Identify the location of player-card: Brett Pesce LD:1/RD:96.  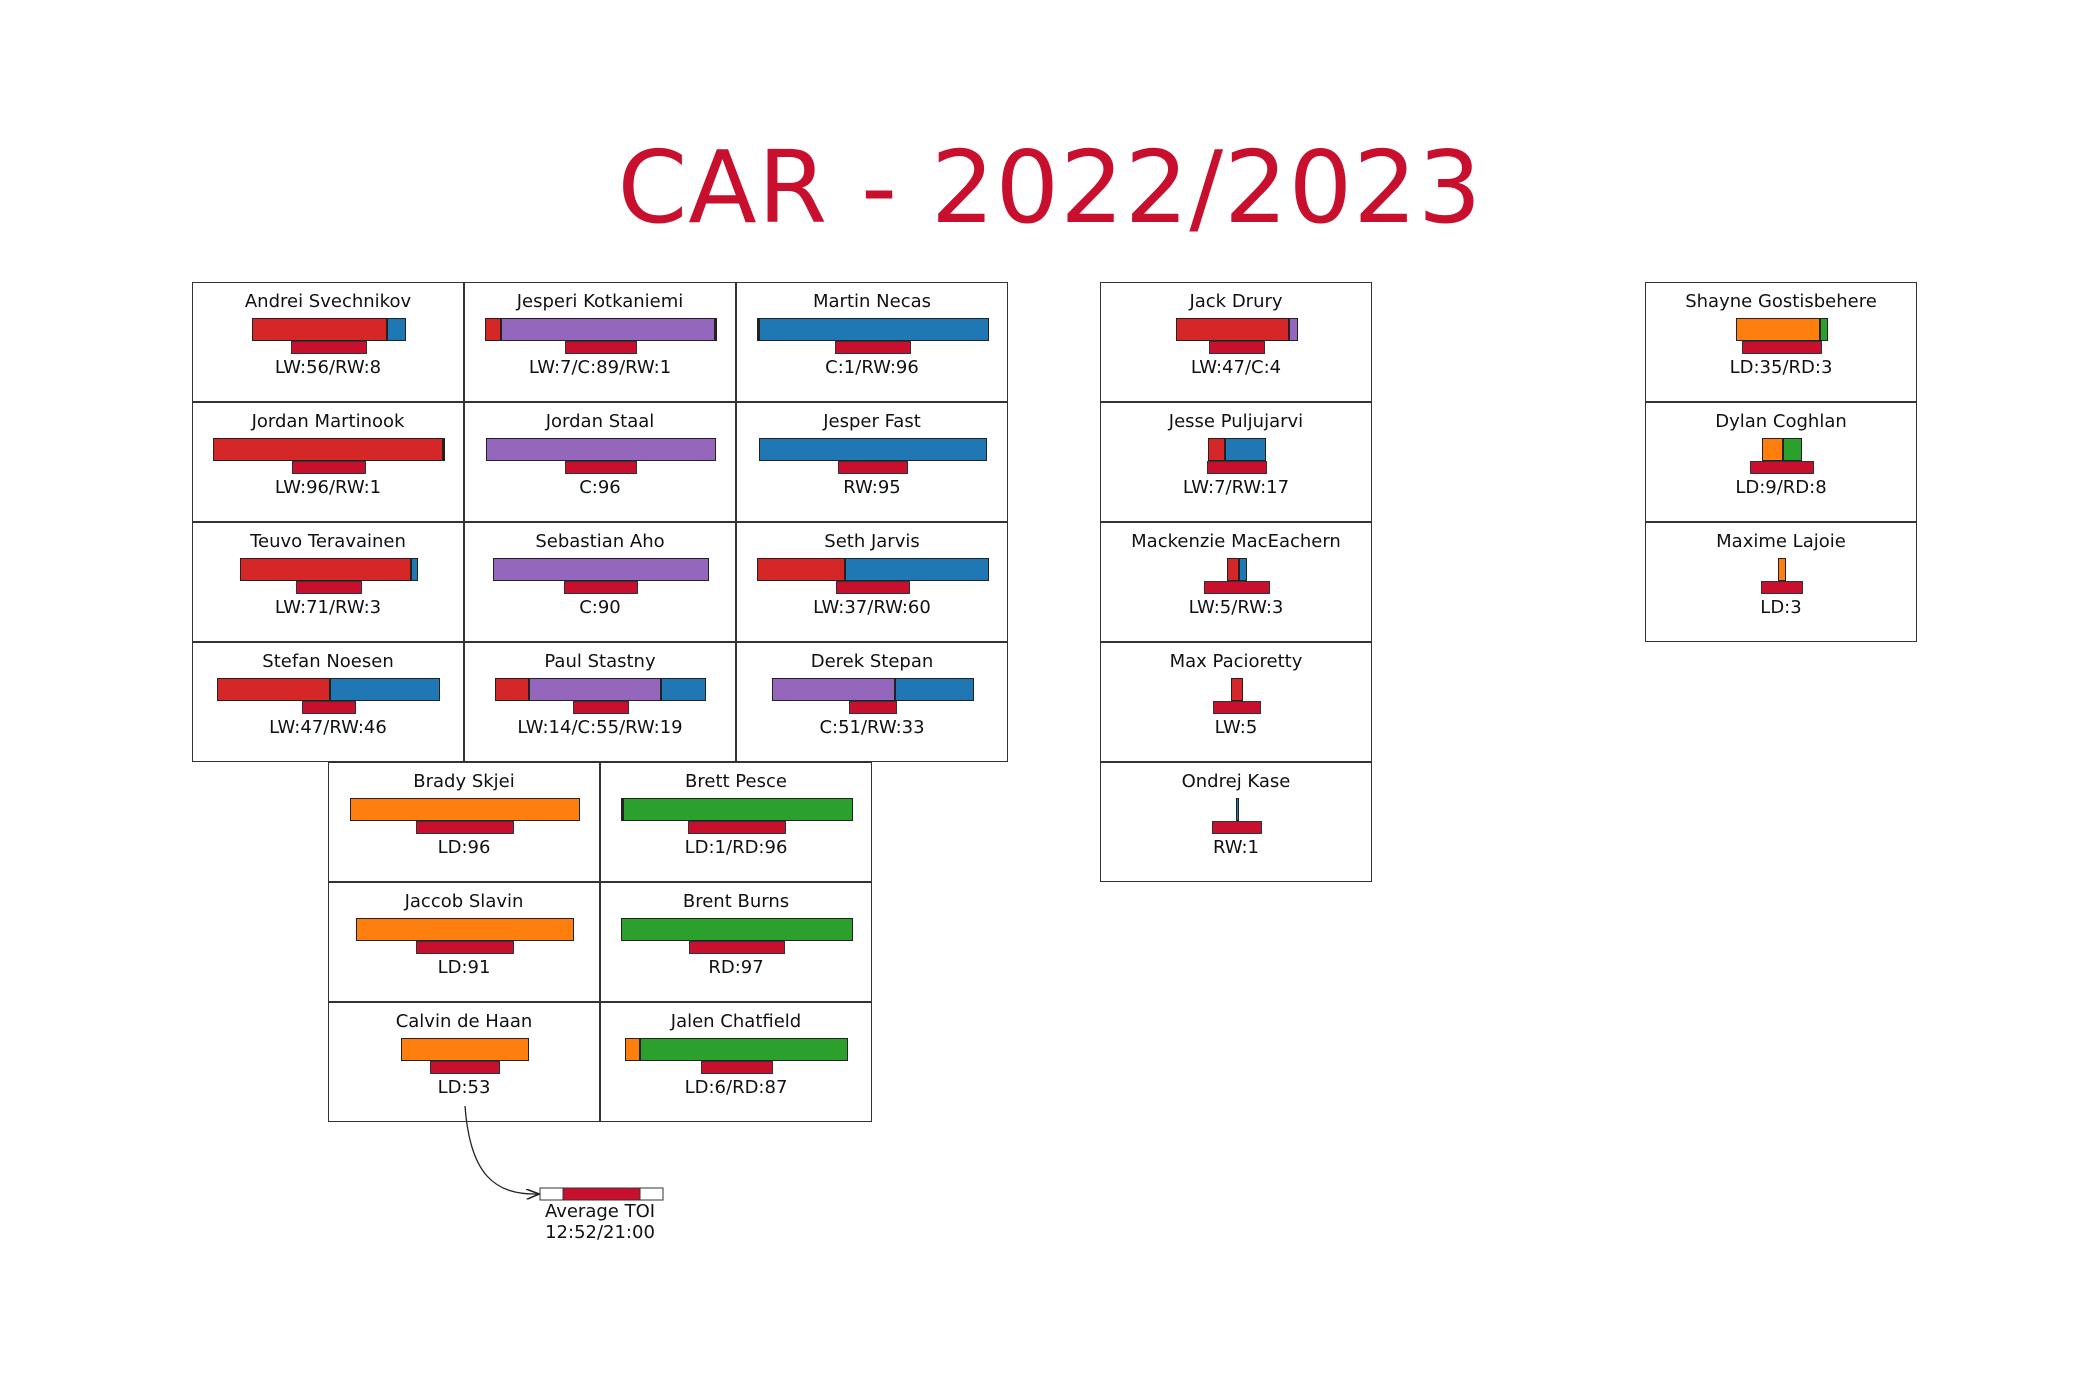
(736, 822).